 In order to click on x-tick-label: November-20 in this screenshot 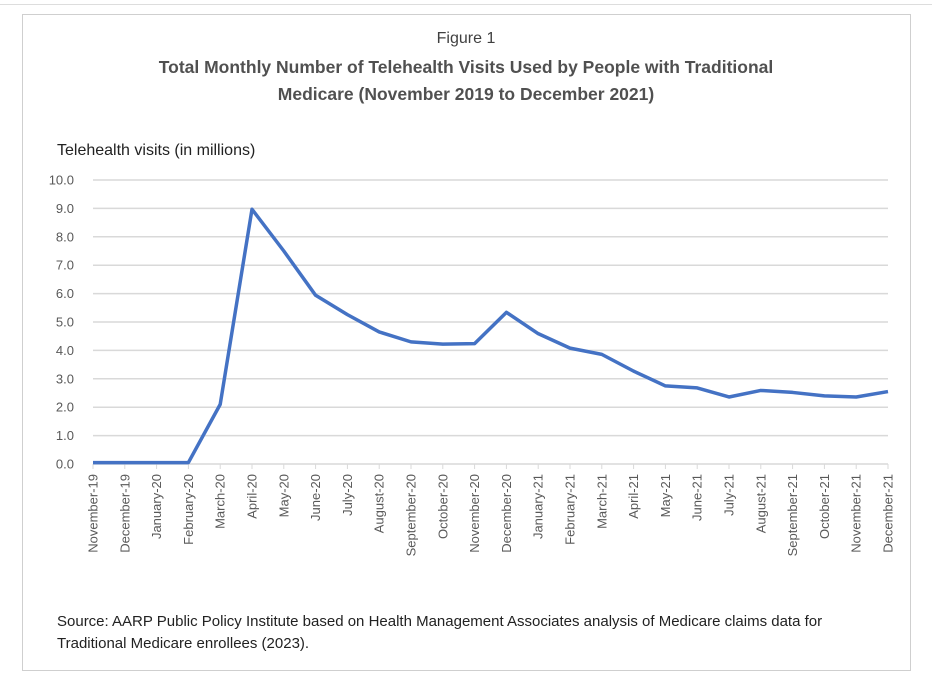, I will do `click(474, 513)`.